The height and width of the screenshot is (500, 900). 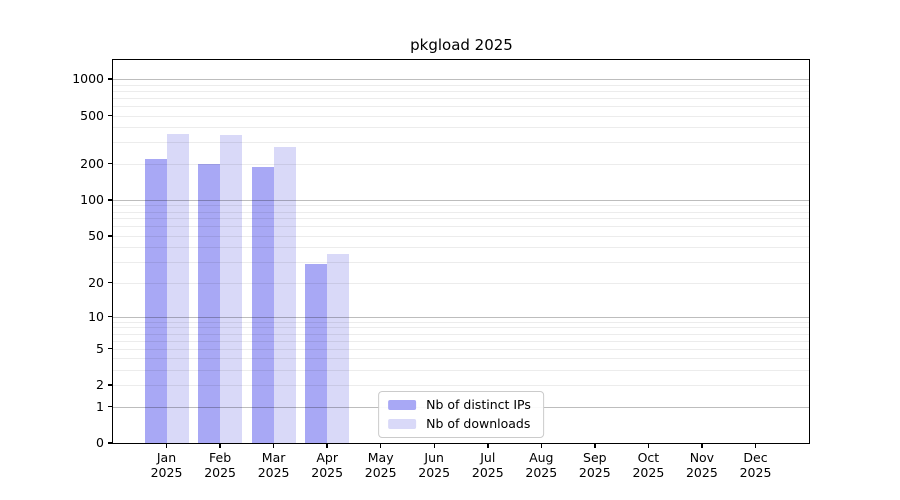 What do you see at coordinates (220, 465) in the screenshot?
I see `x-tick-label: Feb 2025` at bounding box center [220, 465].